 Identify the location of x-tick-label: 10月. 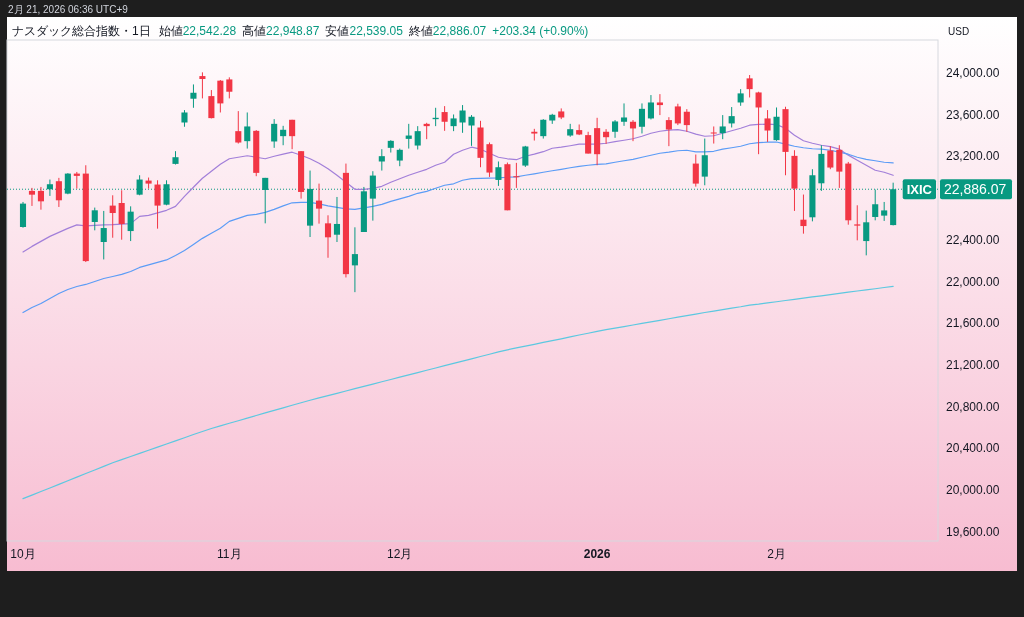
(23, 554).